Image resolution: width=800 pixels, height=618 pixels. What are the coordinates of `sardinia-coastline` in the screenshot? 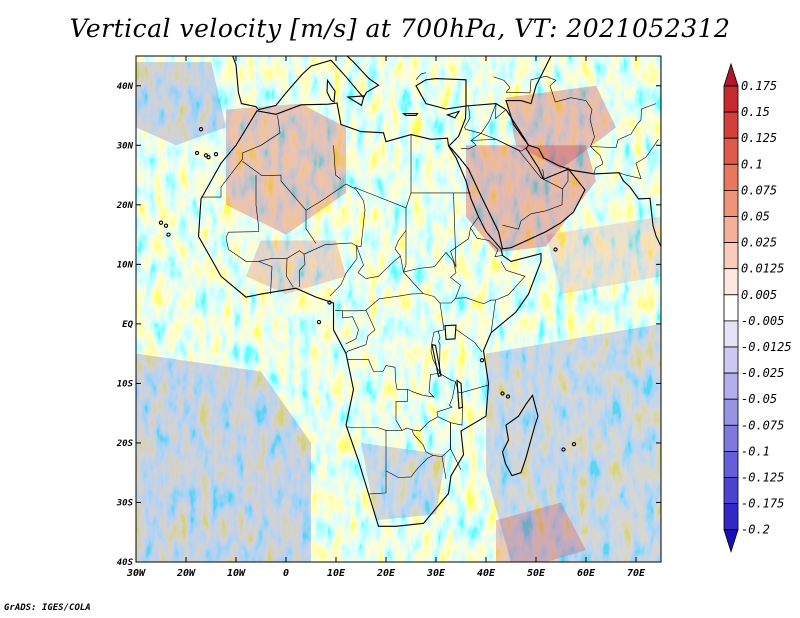 It's located at (331, 90).